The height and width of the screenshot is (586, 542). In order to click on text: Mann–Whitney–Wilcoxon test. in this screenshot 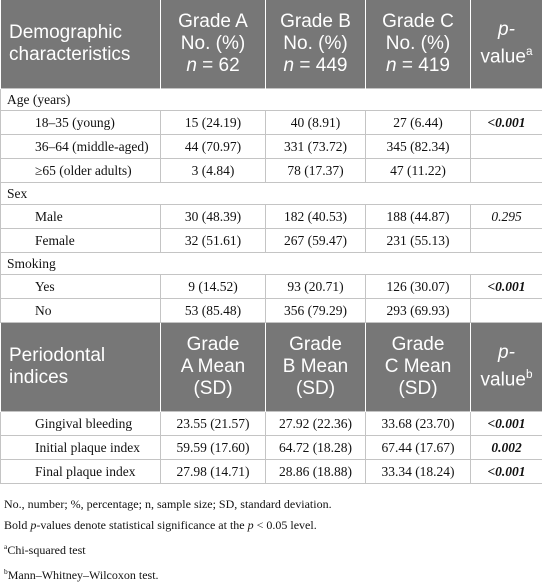, I will do `click(83, 575)`.